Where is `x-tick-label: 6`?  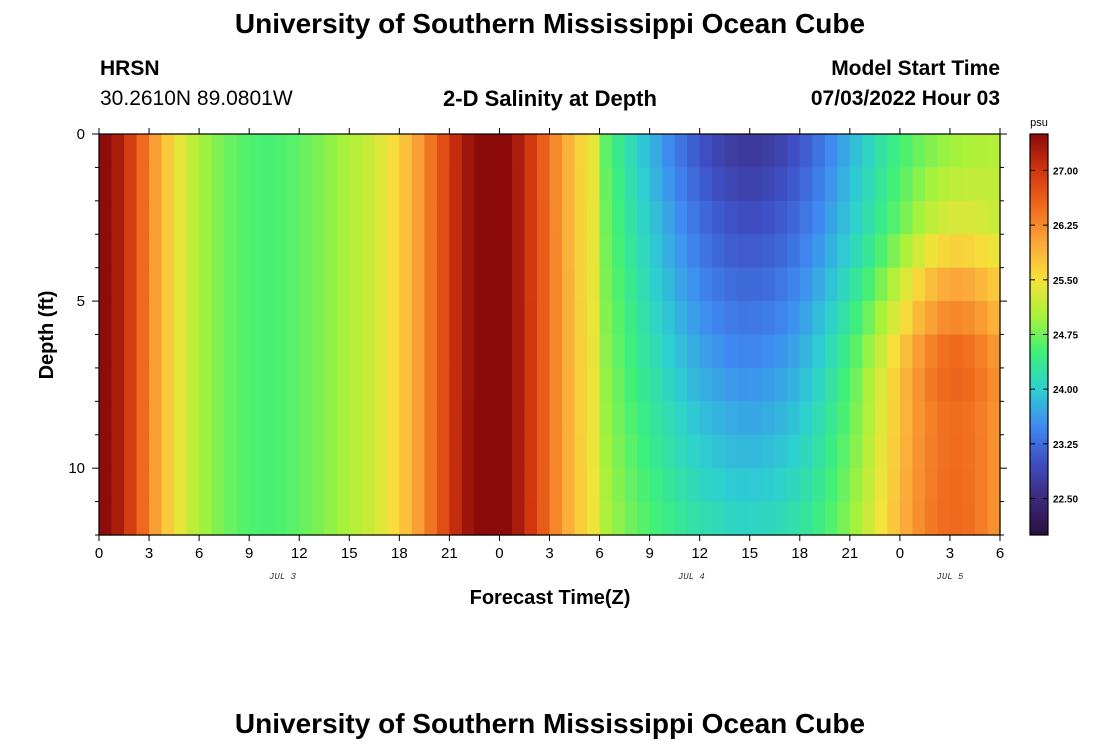
x-tick-label: 6 is located at coordinates (599, 553).